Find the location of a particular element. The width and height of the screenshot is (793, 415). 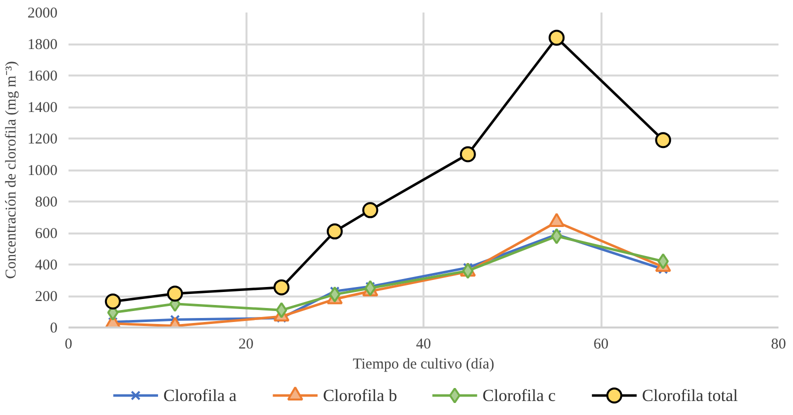

x-tick-label: 0 is located at coordinates (68, 344).